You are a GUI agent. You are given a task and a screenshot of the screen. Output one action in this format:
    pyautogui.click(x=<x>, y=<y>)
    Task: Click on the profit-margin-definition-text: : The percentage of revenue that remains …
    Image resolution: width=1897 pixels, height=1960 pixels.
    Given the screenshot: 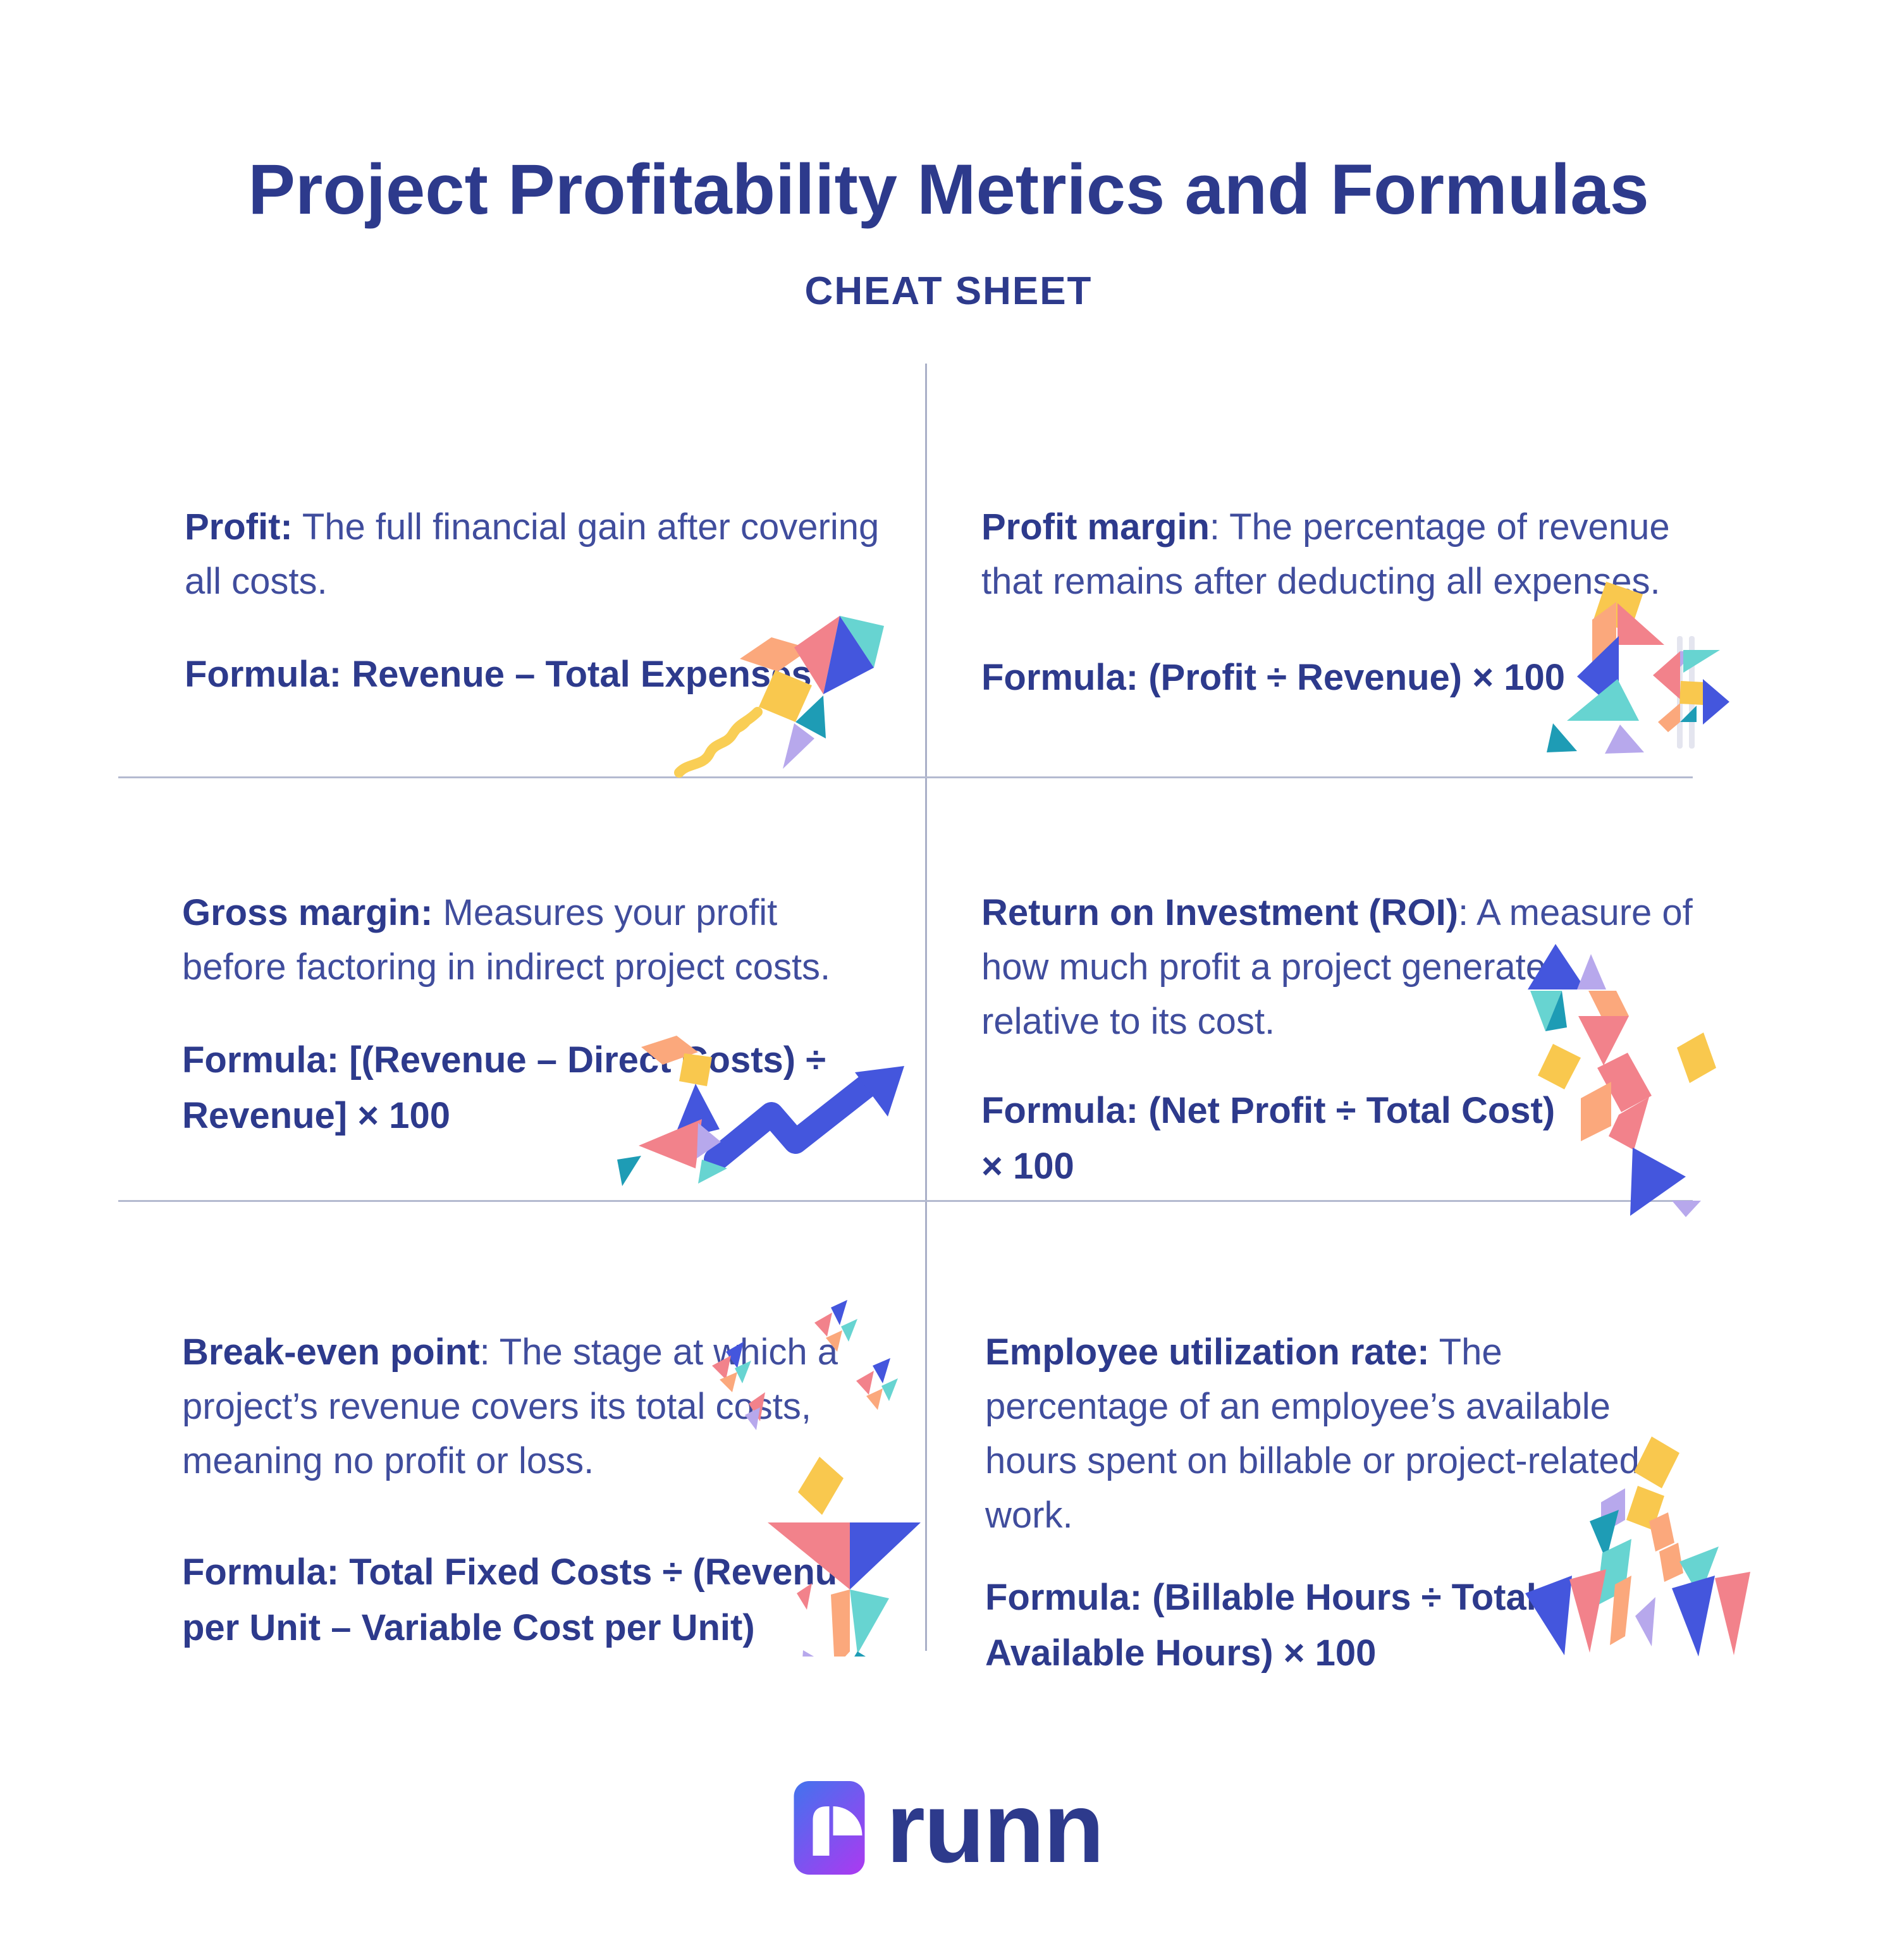 What is the action you would take?
    pyautogui.click(x=1325, y=554)
    